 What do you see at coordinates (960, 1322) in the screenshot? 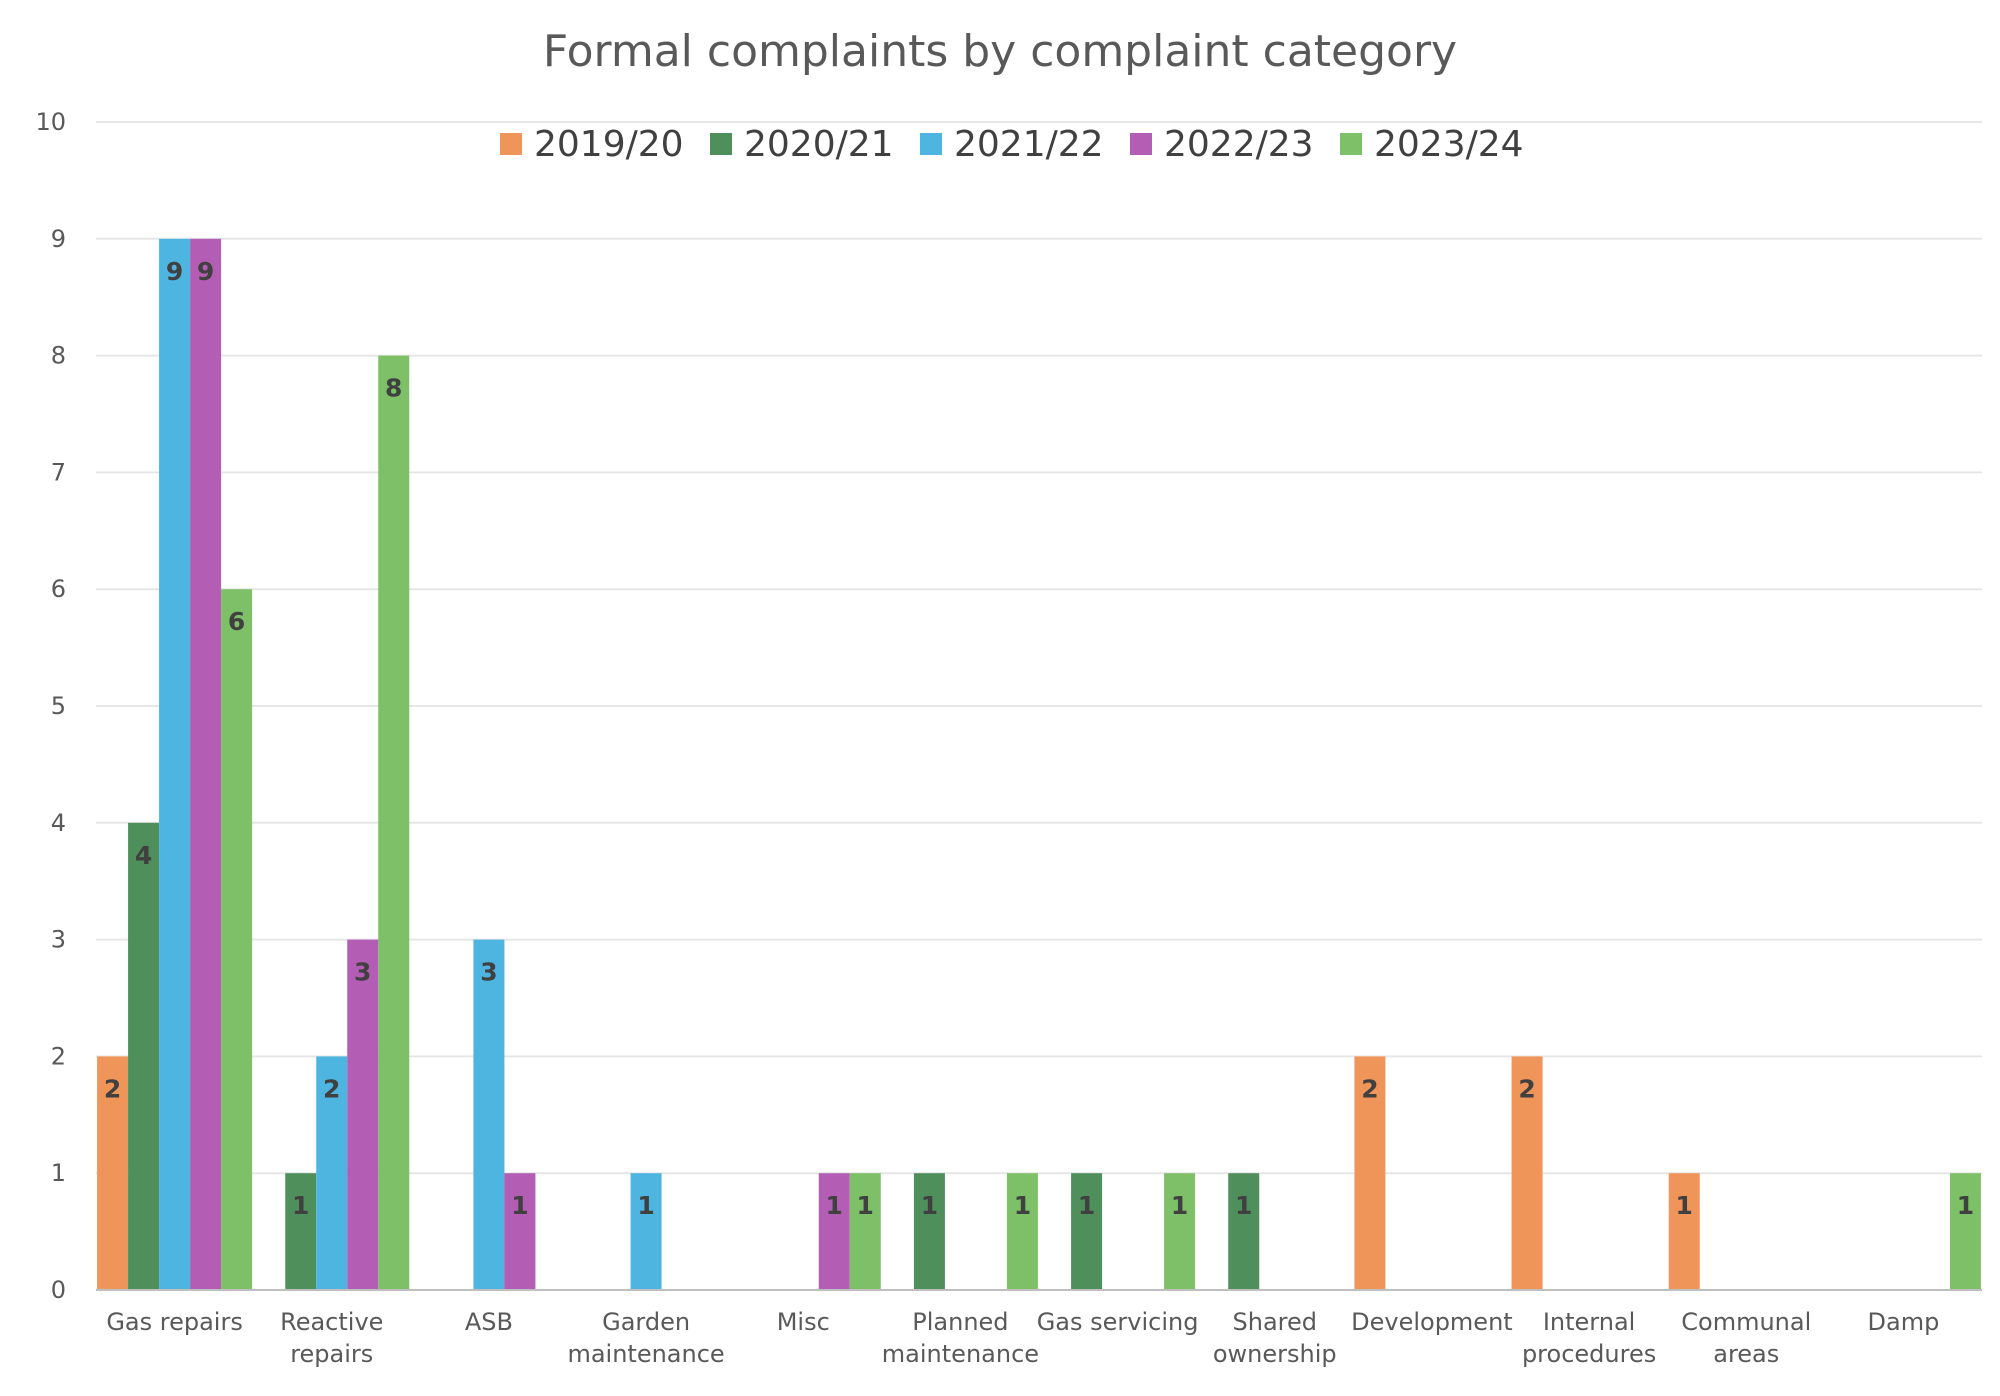
I see `x-tick-label: Planned` at bounding box center [960, 1322].